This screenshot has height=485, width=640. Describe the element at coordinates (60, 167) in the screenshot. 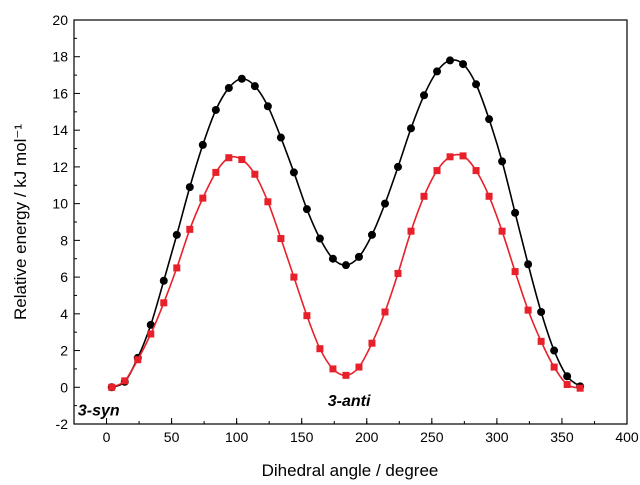

I see `y-tick-label: 12` at that location.